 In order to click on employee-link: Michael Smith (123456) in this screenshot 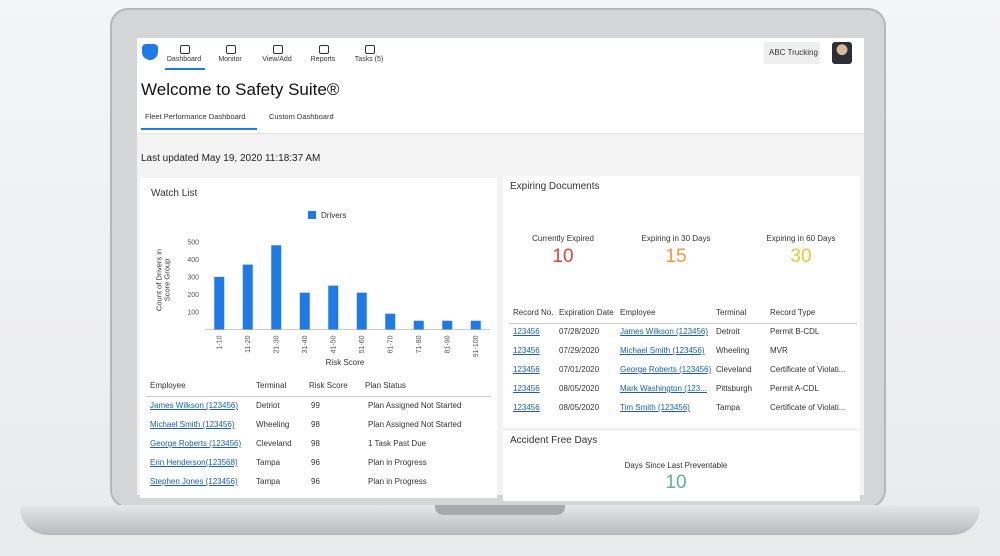, I will do `click(192, 424)`.